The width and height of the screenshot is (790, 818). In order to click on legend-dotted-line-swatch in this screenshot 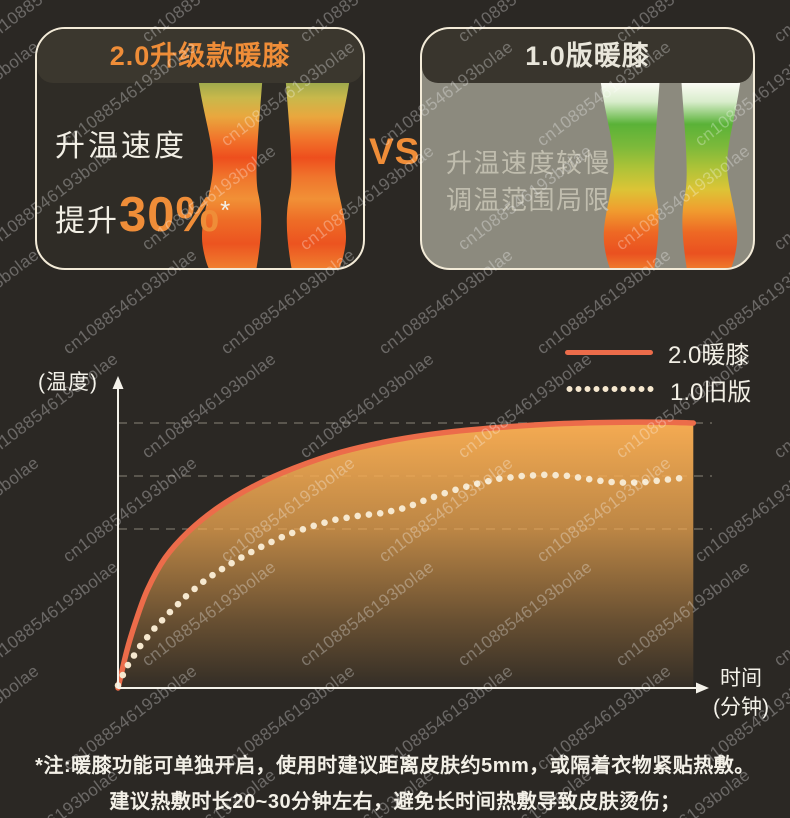, I will do `click(610, 389)`.